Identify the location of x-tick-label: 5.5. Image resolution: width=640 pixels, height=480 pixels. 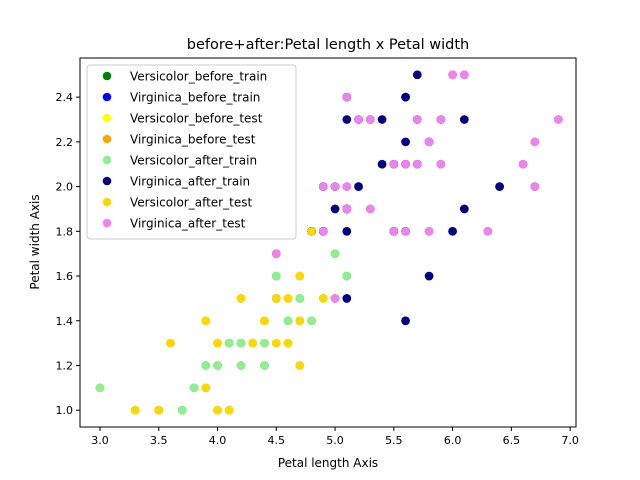
(394, 440).